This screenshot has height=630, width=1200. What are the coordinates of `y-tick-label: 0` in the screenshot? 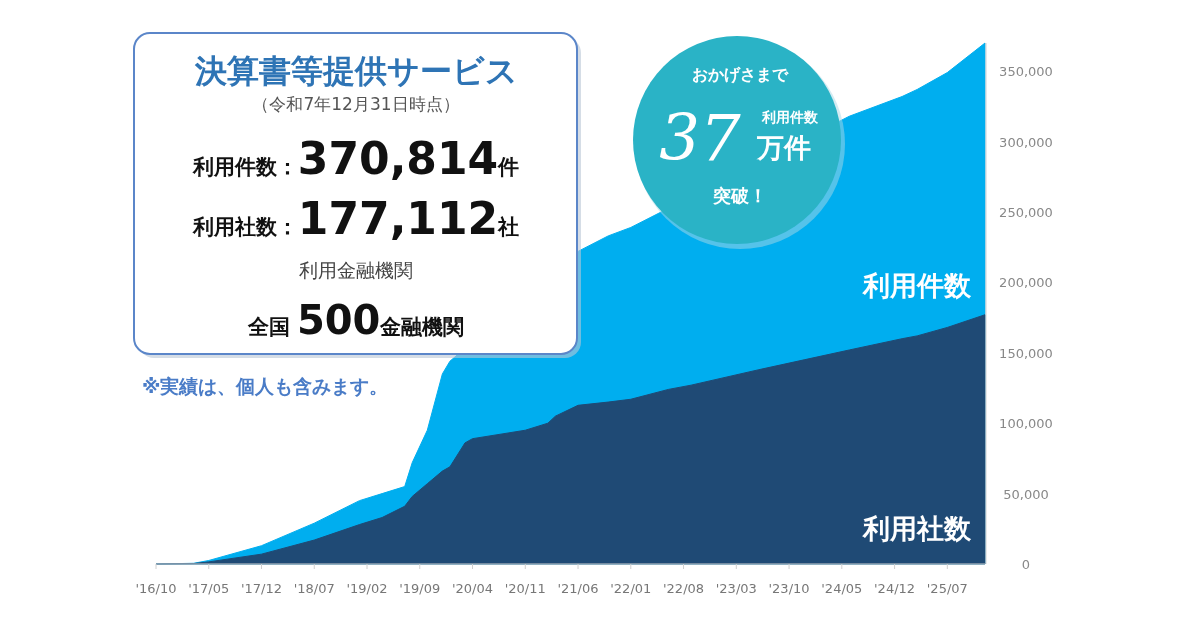 It's located at (1026, 564).